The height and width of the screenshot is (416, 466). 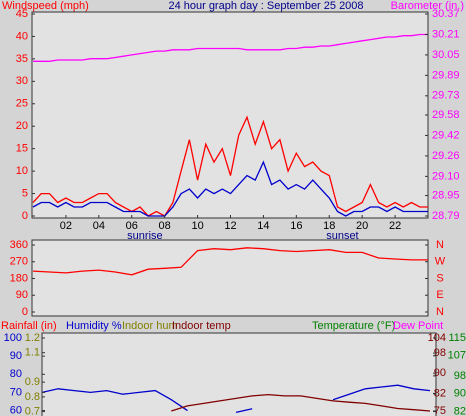 I want to click on temp-lines, so click(x=236, y=399).